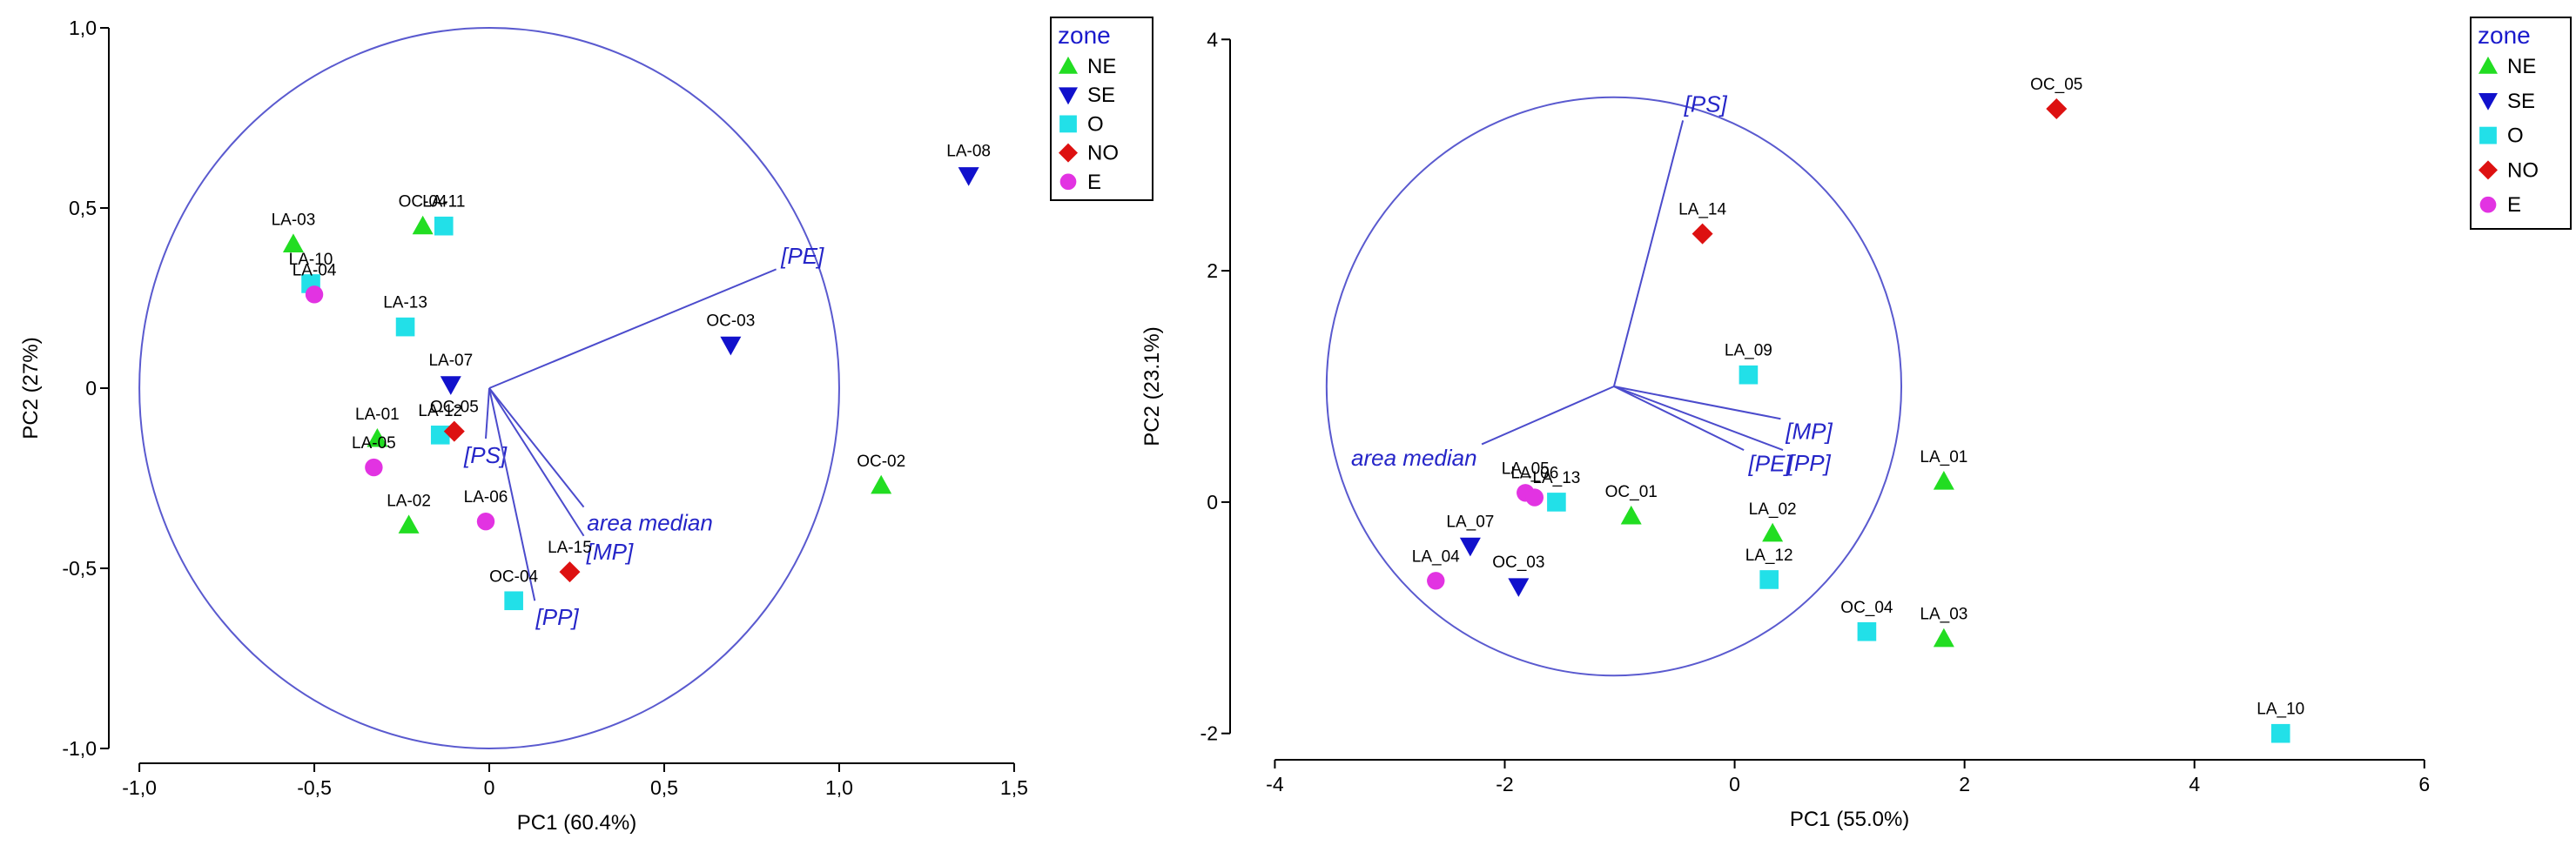 The image size is (2576, 859). What do you see at coordinates (377, 415) in the screenshot?
I see `point-label: LA-01` at bounding box center [377, 415].